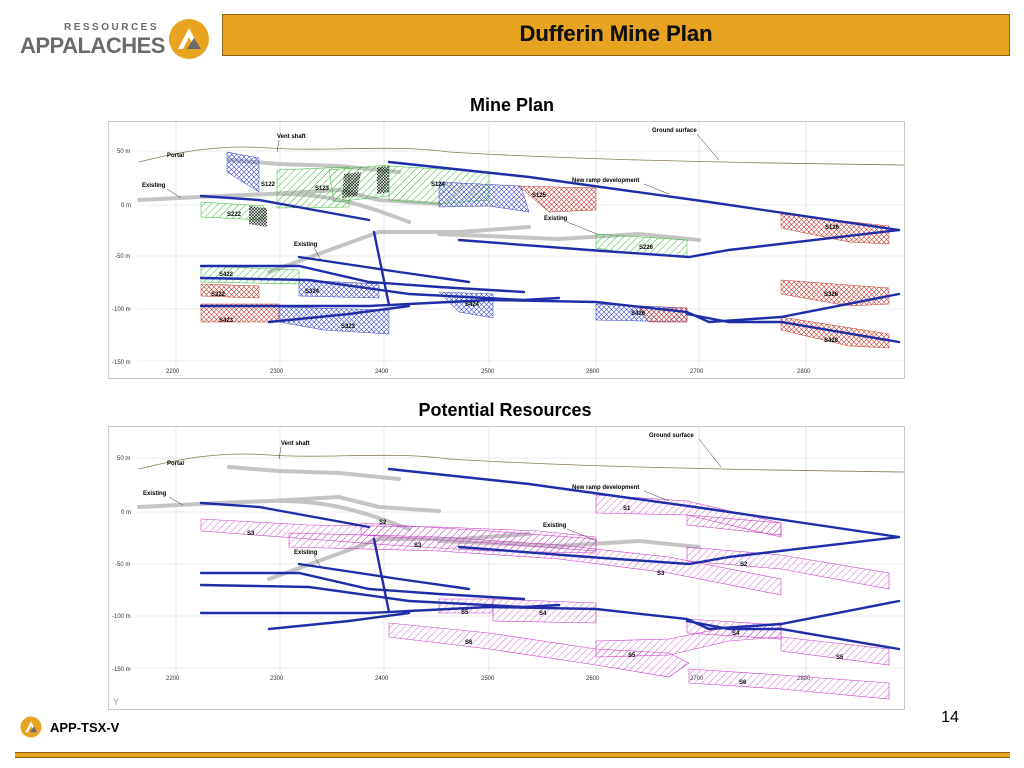  What do you see at coordinates (627, 509) in the screenshot?
I see `label-s1: S1` at bounding box center [627, 509].